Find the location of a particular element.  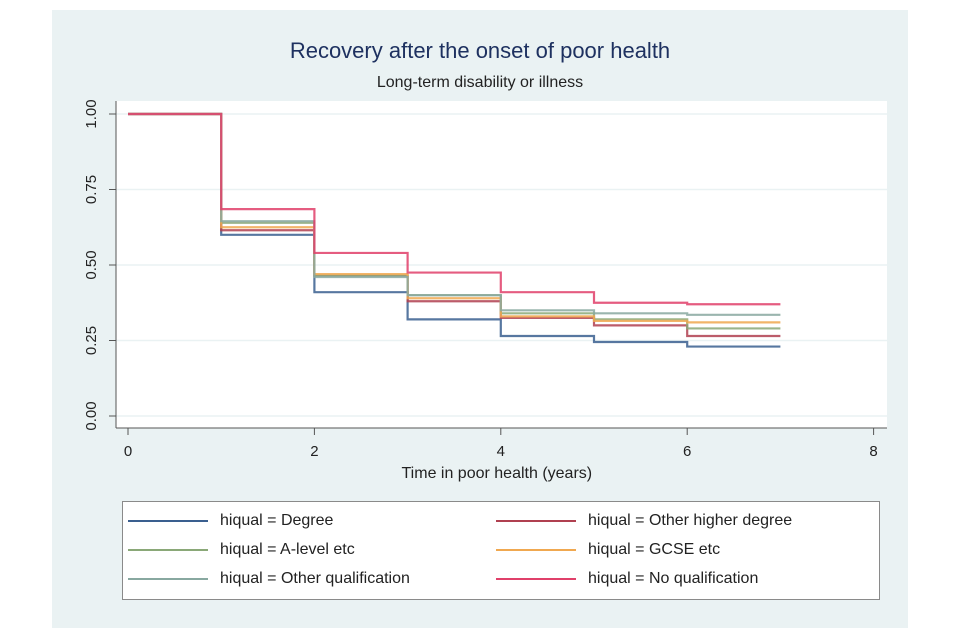

legend-item: hiqual = GCSE etc is located at coordinates (608, 550).